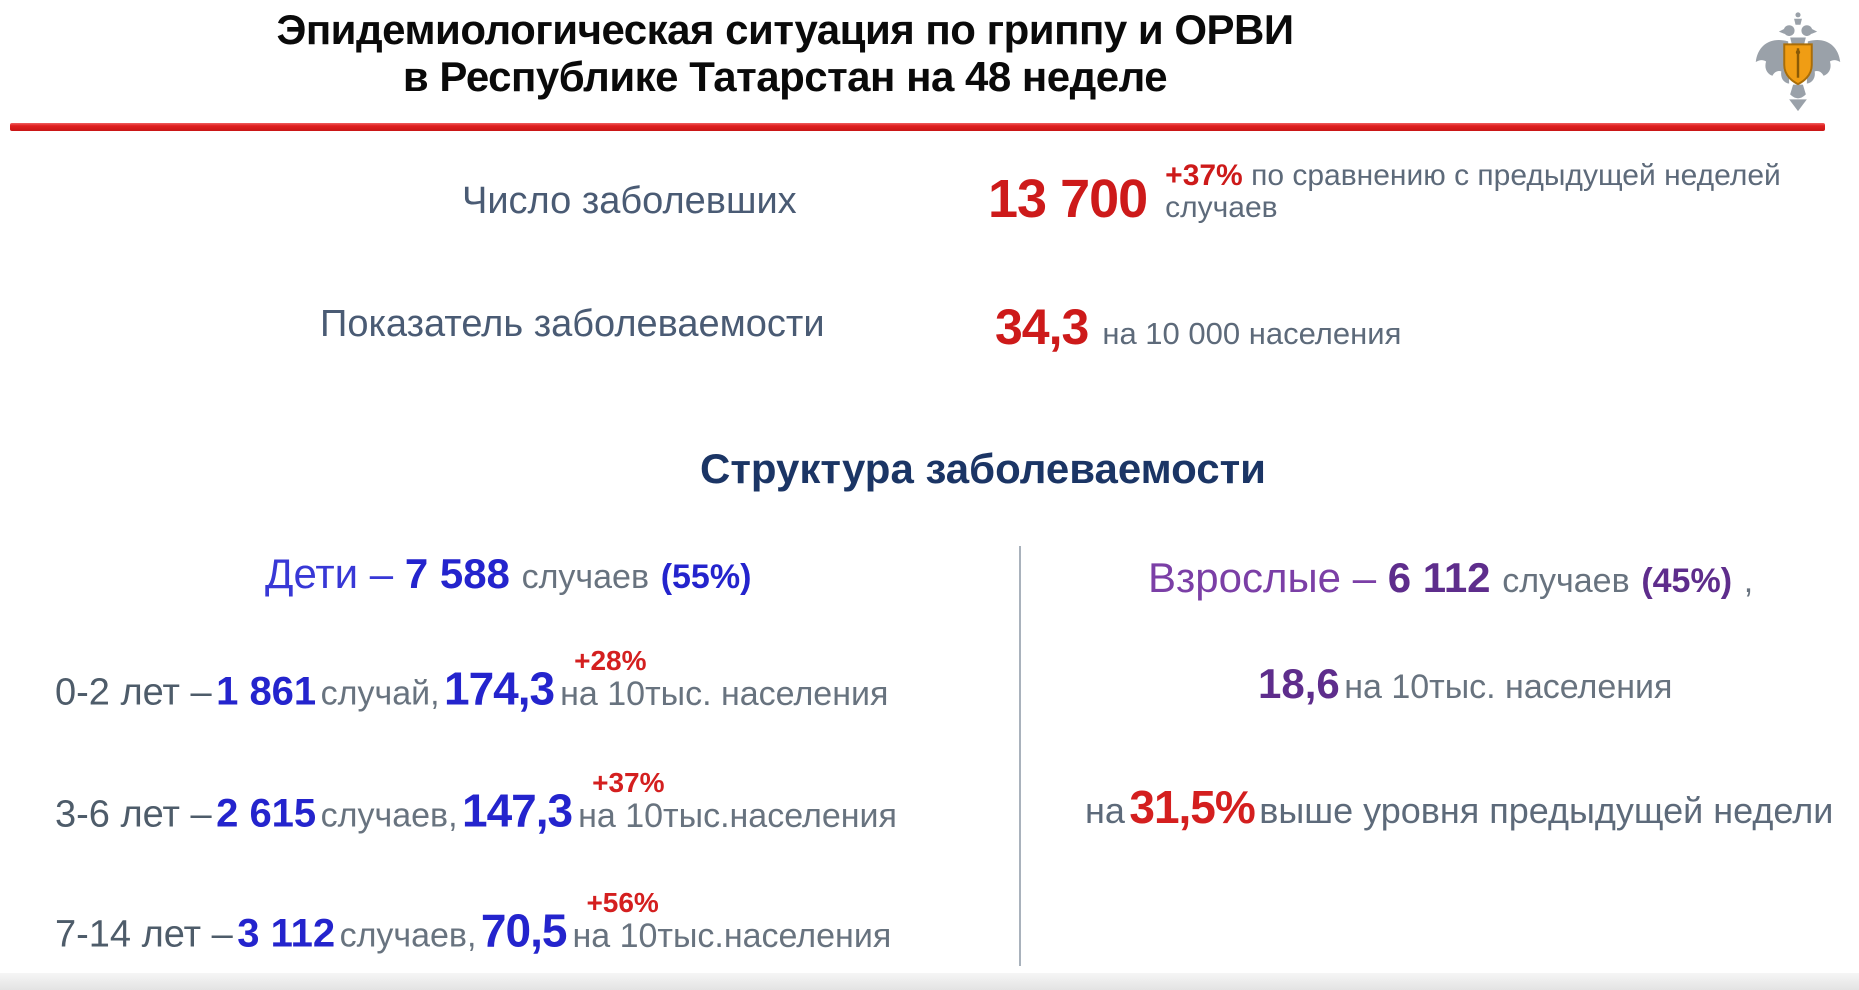 The width and height of the screenshot is (1859, 990). What do you see at coordinates (286, 933) in the screenshot?
I see `age-7-14-cases: 3 112` at bounding box center [286, 933].